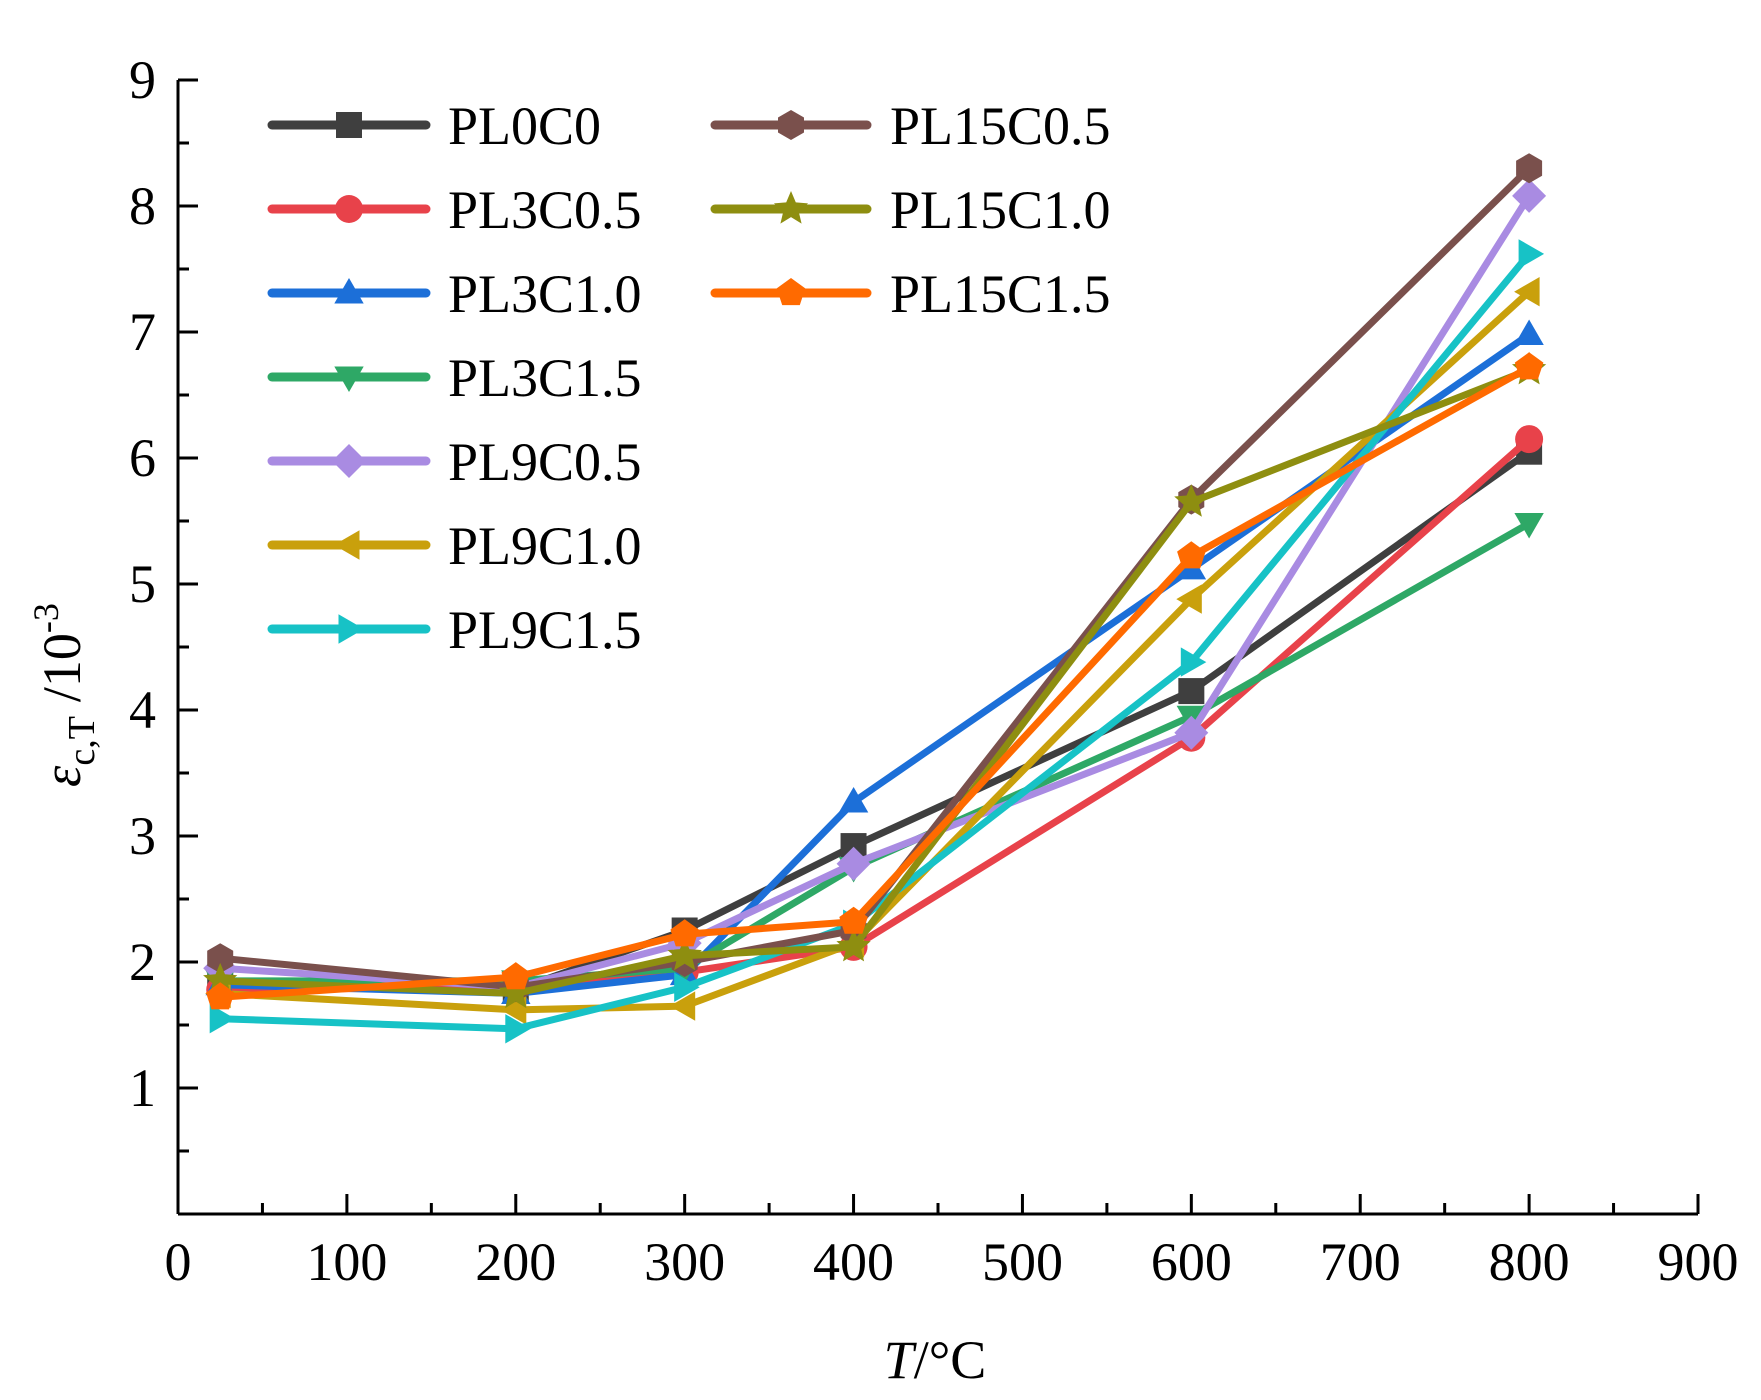 Image resolution: width=1761 pixels, height=1400 pixels. I want to click on x-tick-label: 0, so click(178, 1262).